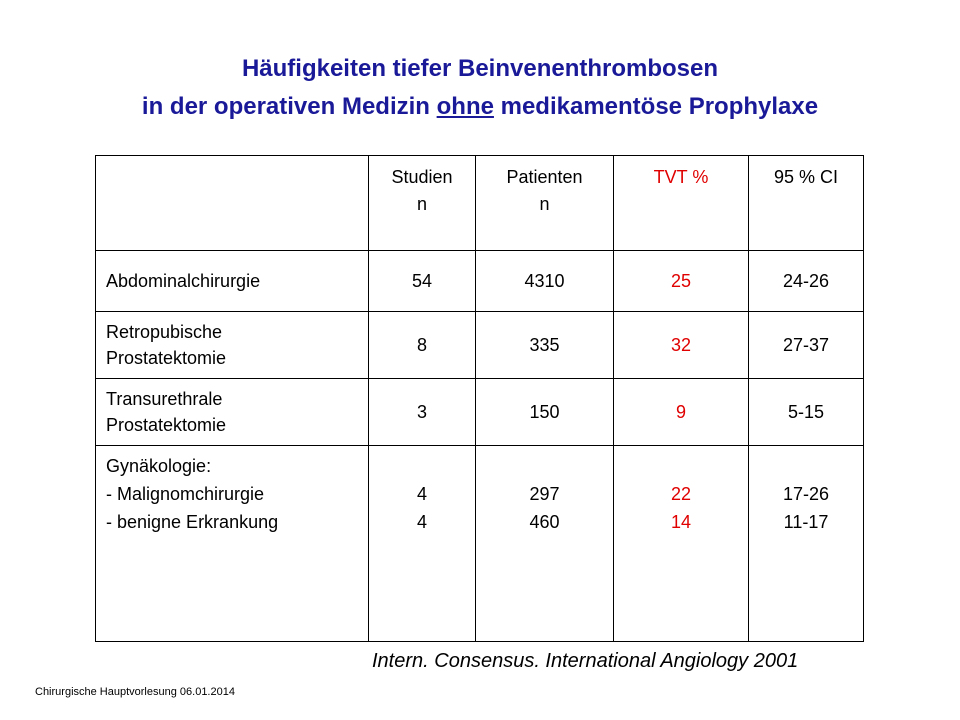 The width and height of the screenshot is (960, 720). I want to click on cell-value: 460, so click(544, 522).